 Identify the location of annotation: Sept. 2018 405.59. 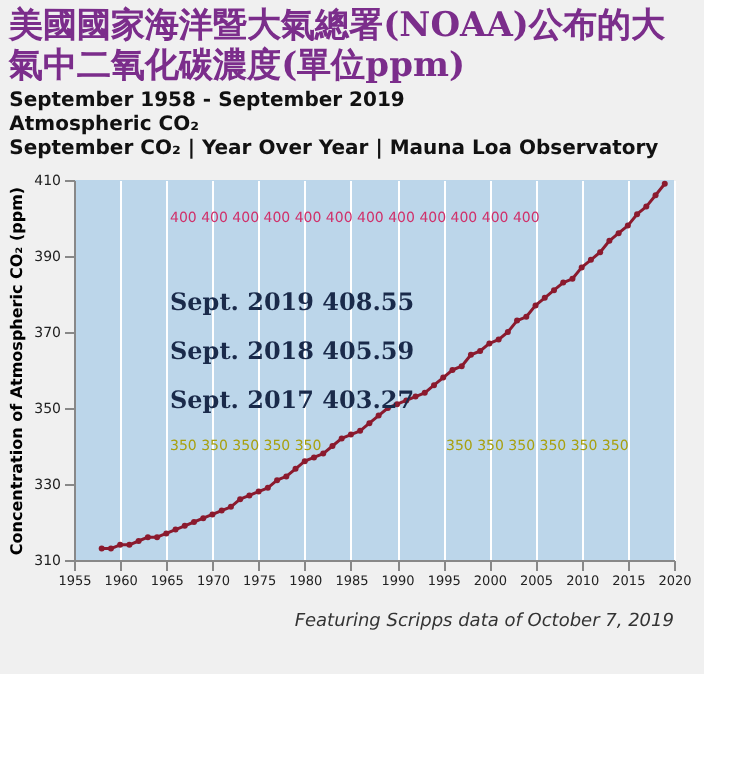
(292, 351).